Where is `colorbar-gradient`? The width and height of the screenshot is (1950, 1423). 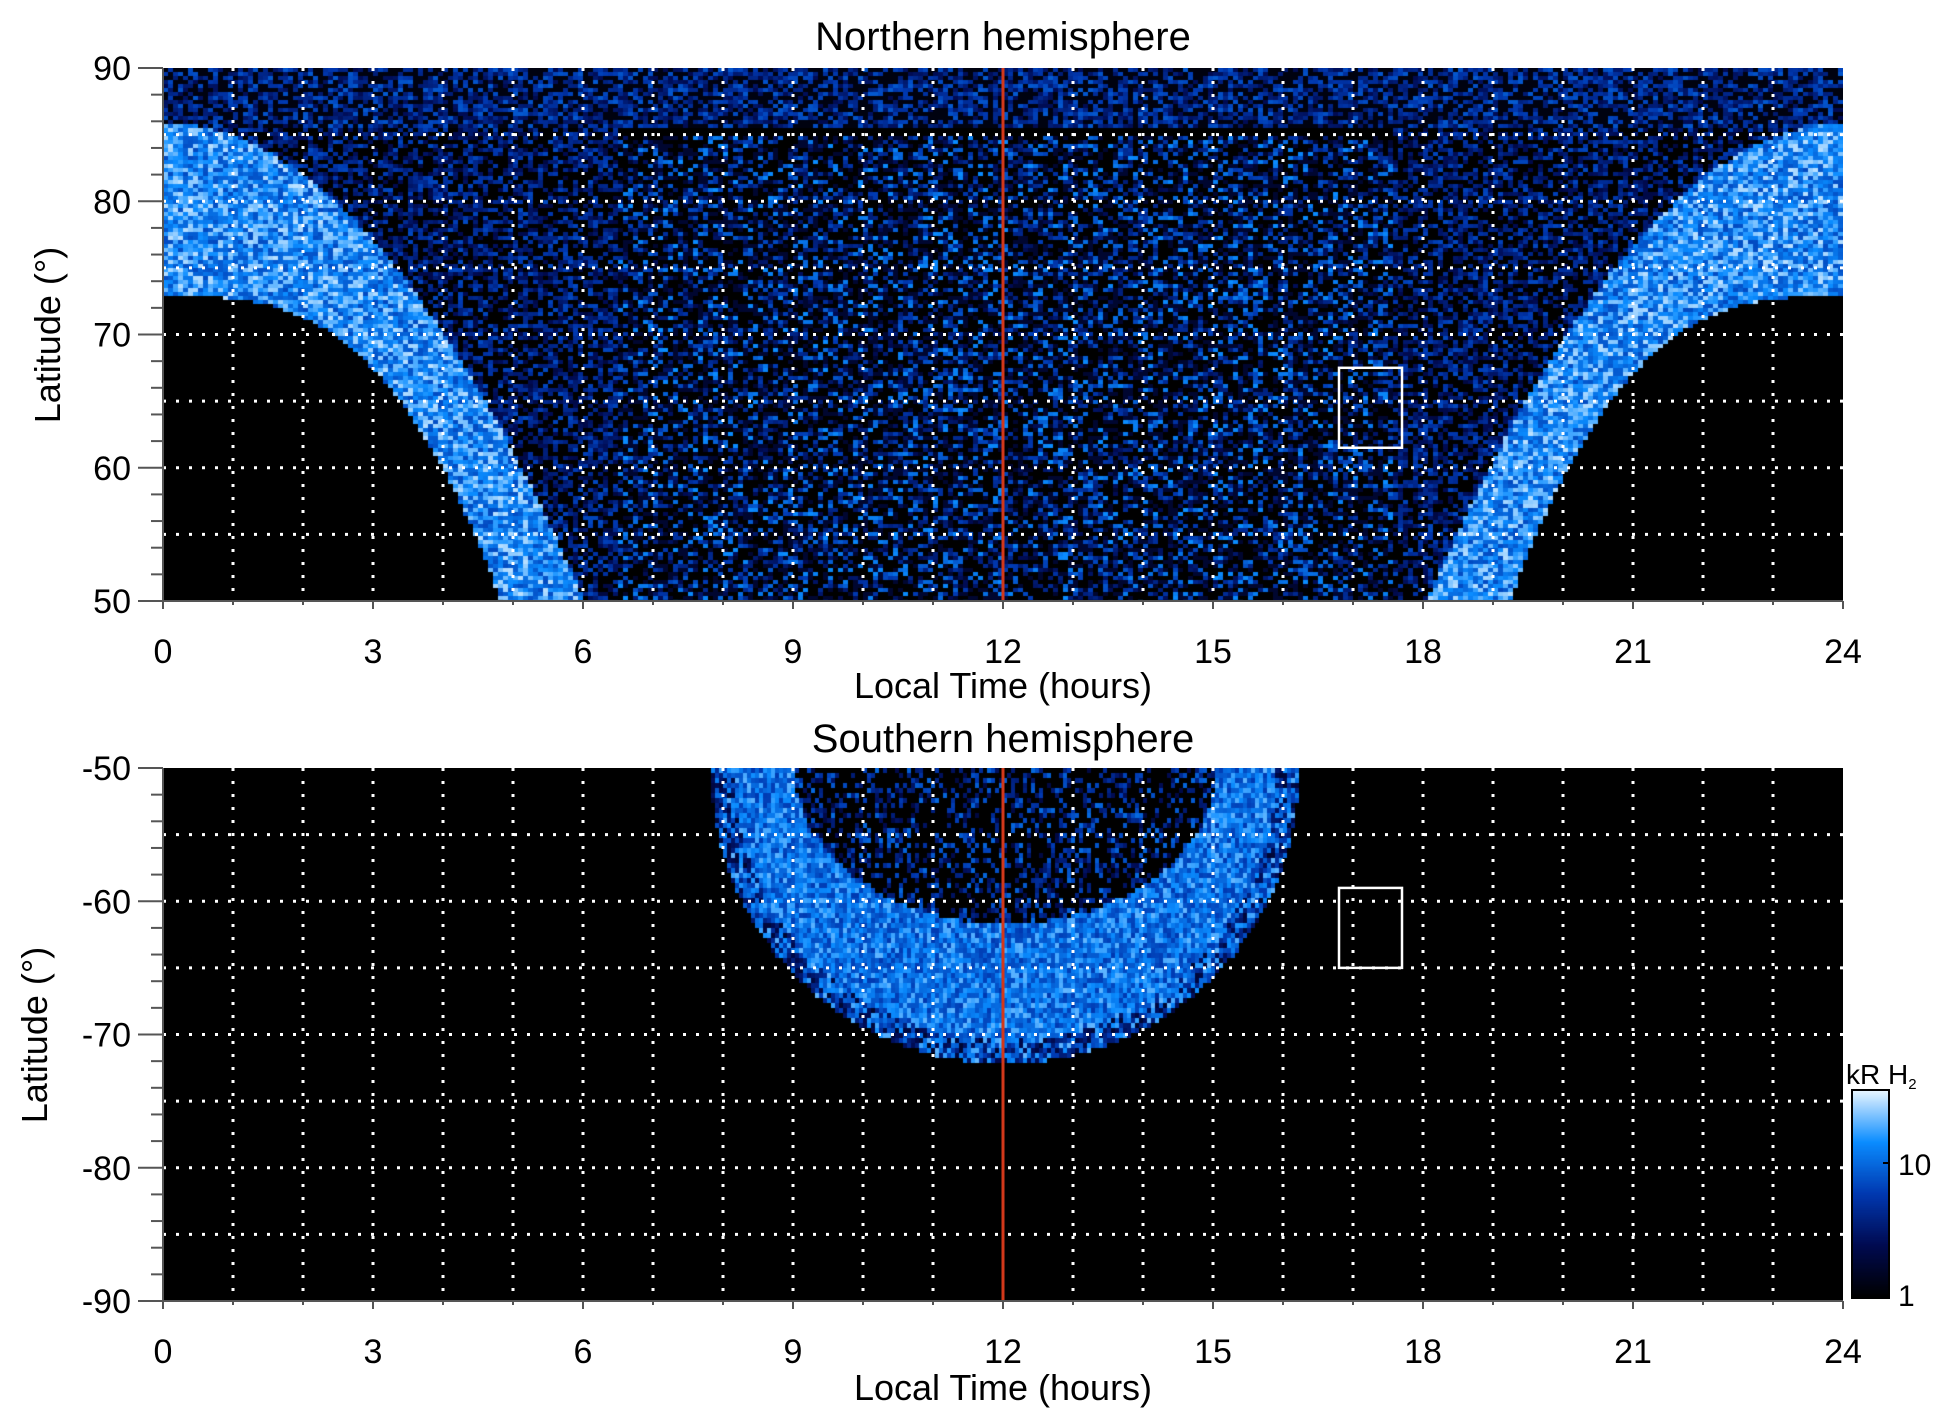
colorbar-gradient is located at coordinates (1870, 1194).